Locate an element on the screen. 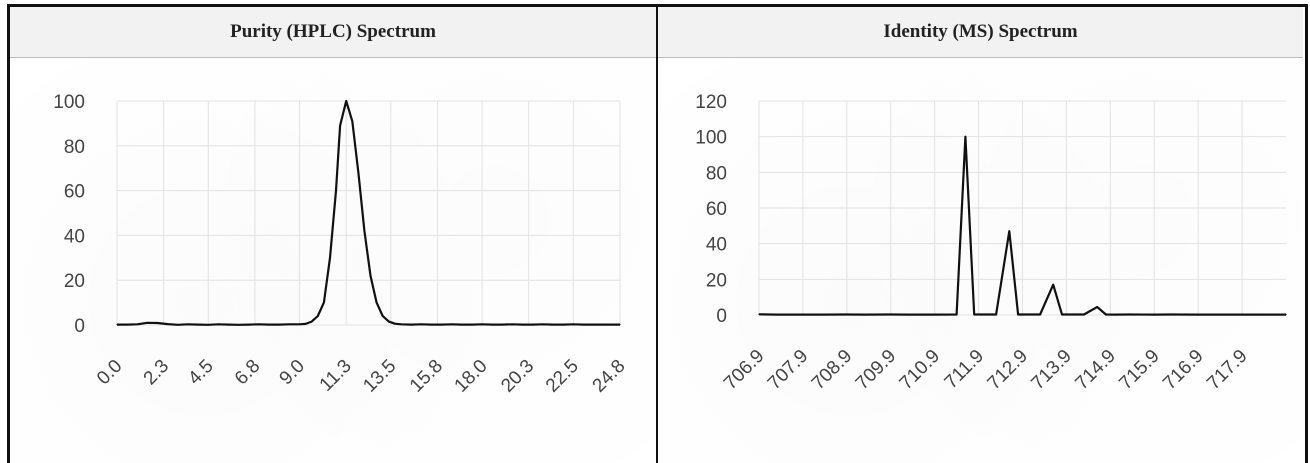  x-tick-label: 713.9 is located at coordinates (1051, 370).